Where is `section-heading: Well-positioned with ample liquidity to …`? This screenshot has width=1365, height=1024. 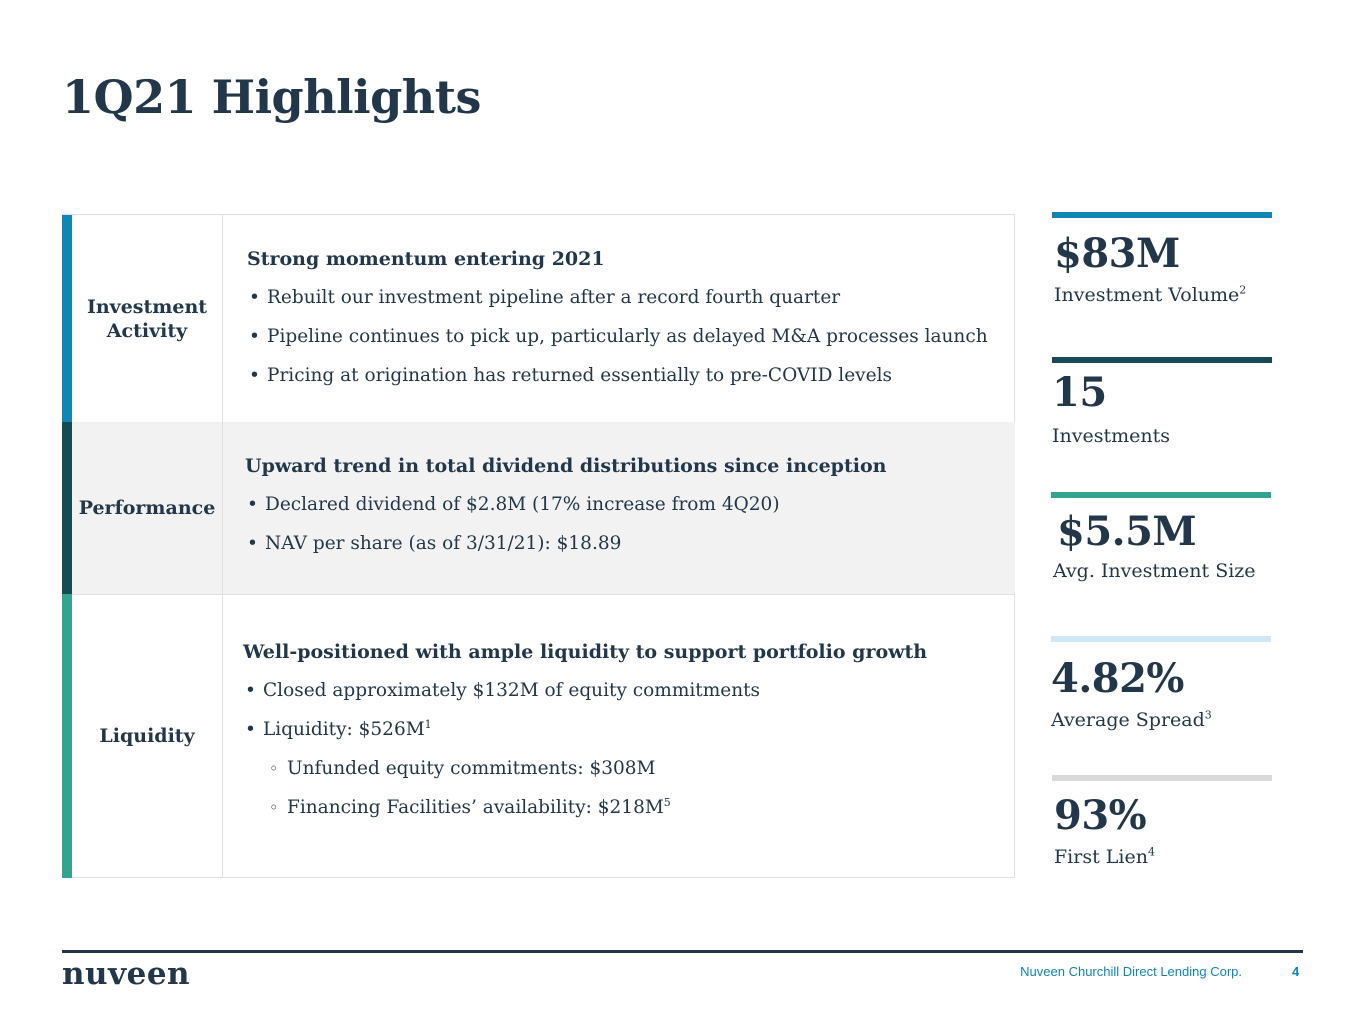
section-heading: Well-positioned with ample liquidity to … is located at coordinates (585, 652).